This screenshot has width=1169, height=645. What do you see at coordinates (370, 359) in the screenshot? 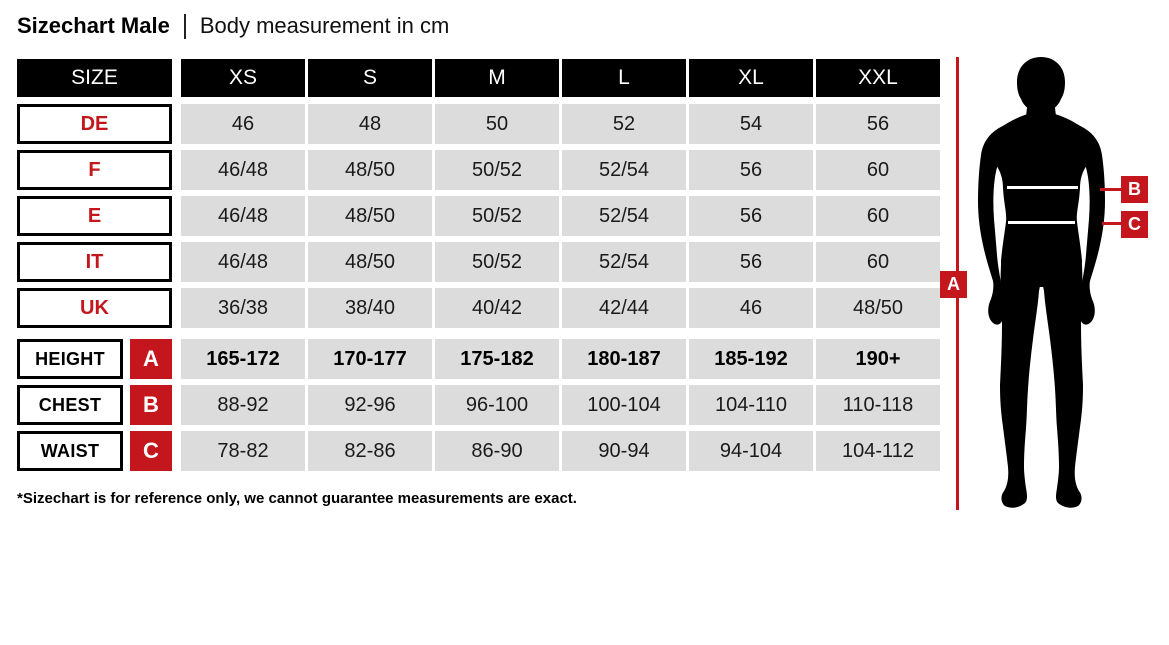
I see `size-cell: 170-177` at bounding box center [370, 359].